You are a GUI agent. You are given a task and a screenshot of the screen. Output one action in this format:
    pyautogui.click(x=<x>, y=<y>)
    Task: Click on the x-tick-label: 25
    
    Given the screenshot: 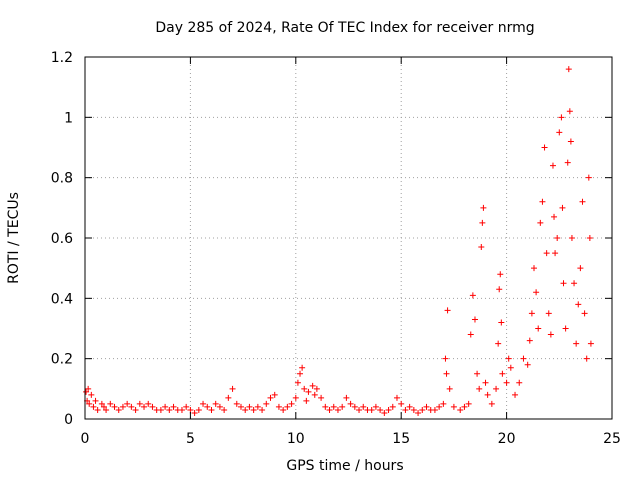 What is the action you would take?
    pyautogui.click(x=612, y=439)
    